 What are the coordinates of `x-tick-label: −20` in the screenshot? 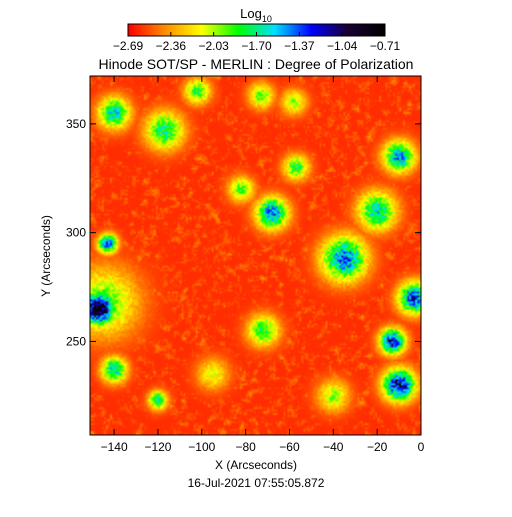 It's located at (377, 447).